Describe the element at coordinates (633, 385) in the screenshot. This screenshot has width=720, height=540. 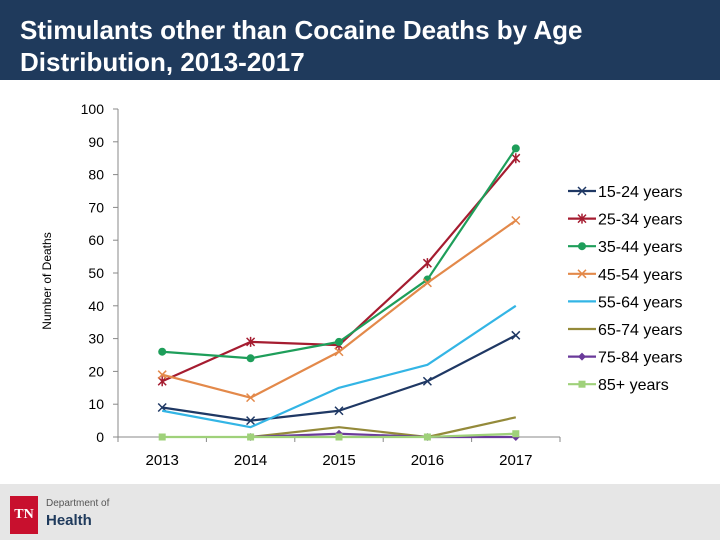
I see `legend-label: 85+ years` at that location.